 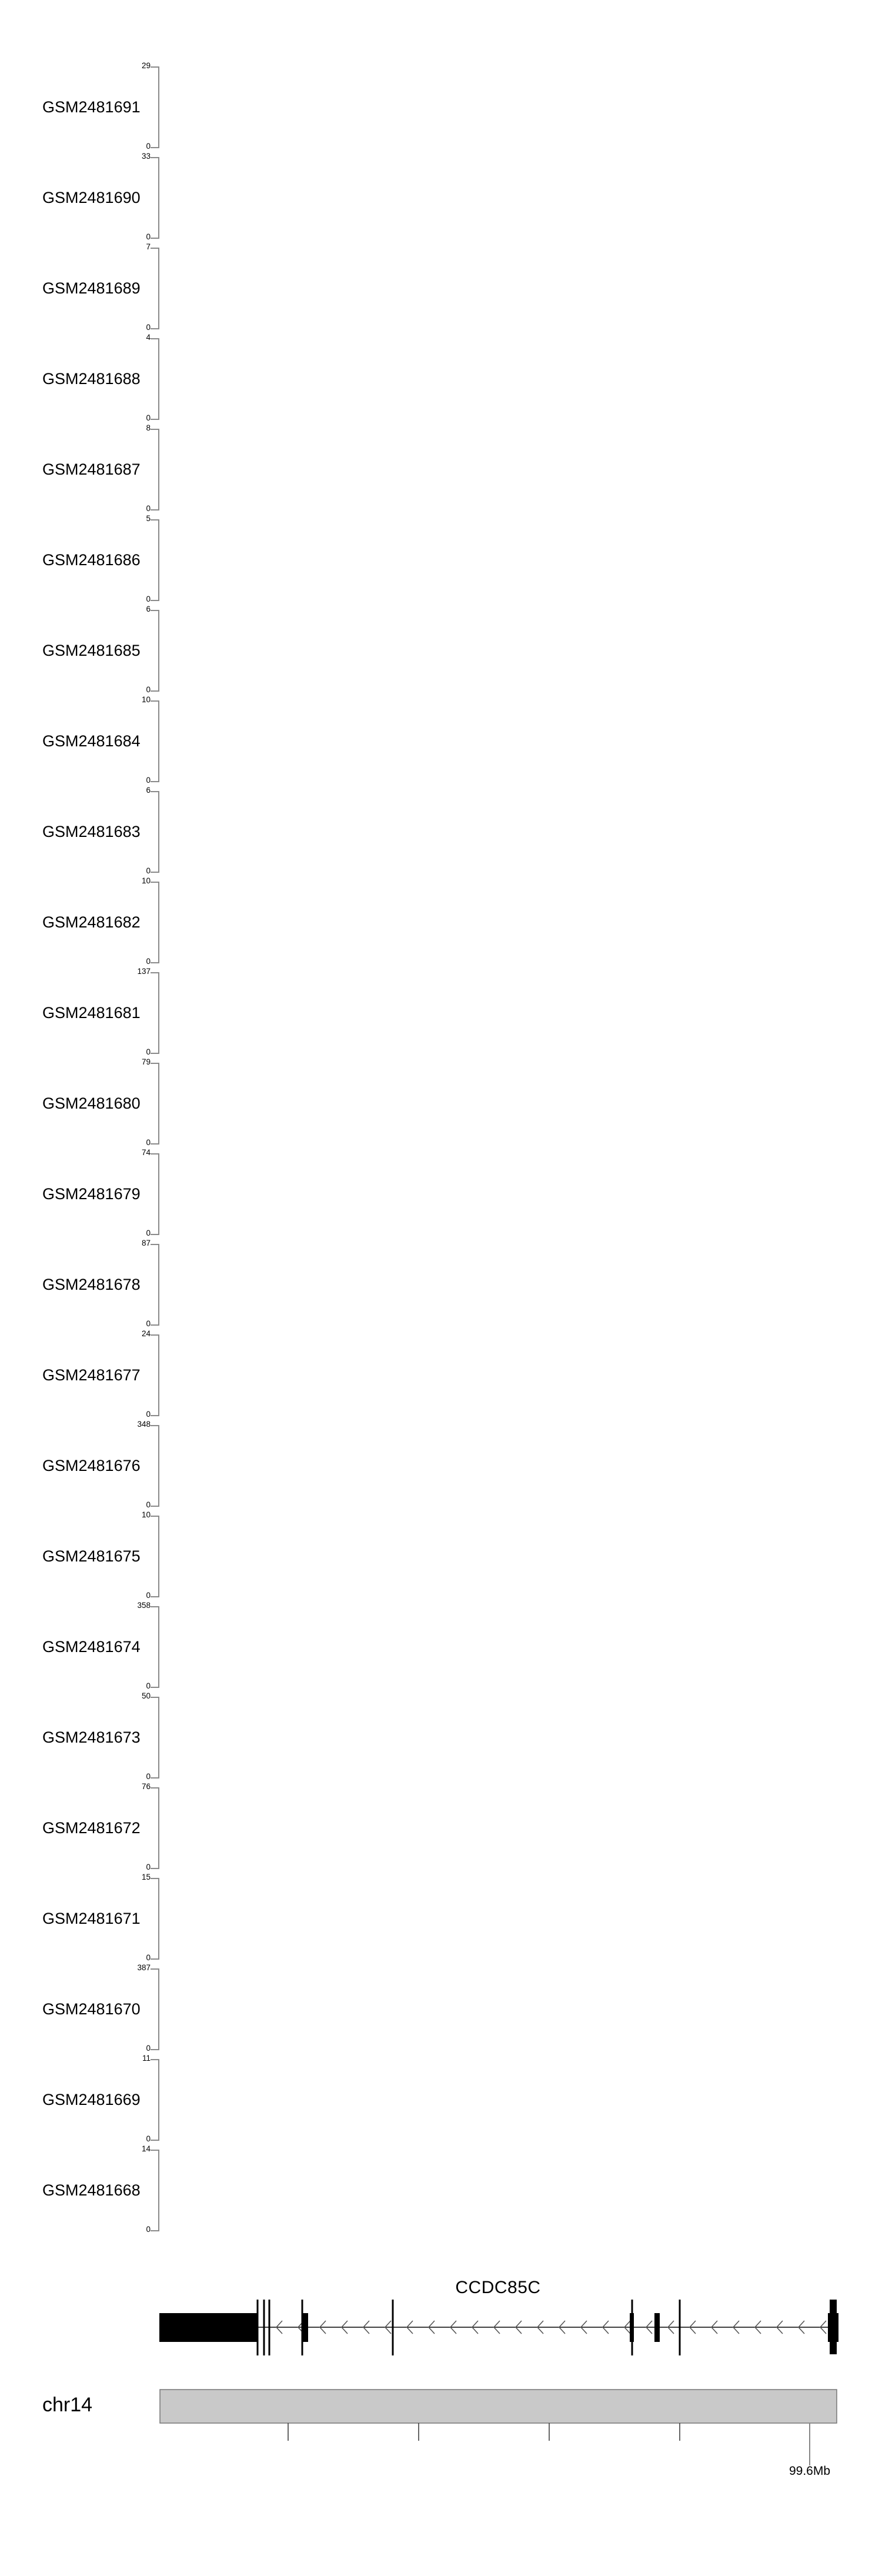 What do you see at coordinates (441, 1274) in the screenshot?
I see `track-row: GSM2481678 87 0` at bounding box center [441, 1274].